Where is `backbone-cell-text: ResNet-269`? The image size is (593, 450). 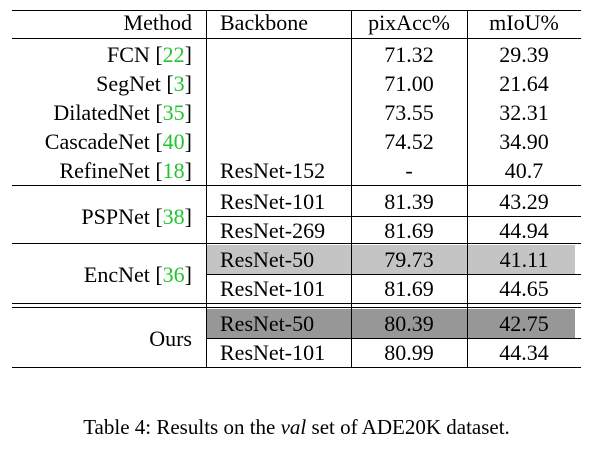 backbone-cell-text: ResNet-269 is located at coordinates (273, 230).